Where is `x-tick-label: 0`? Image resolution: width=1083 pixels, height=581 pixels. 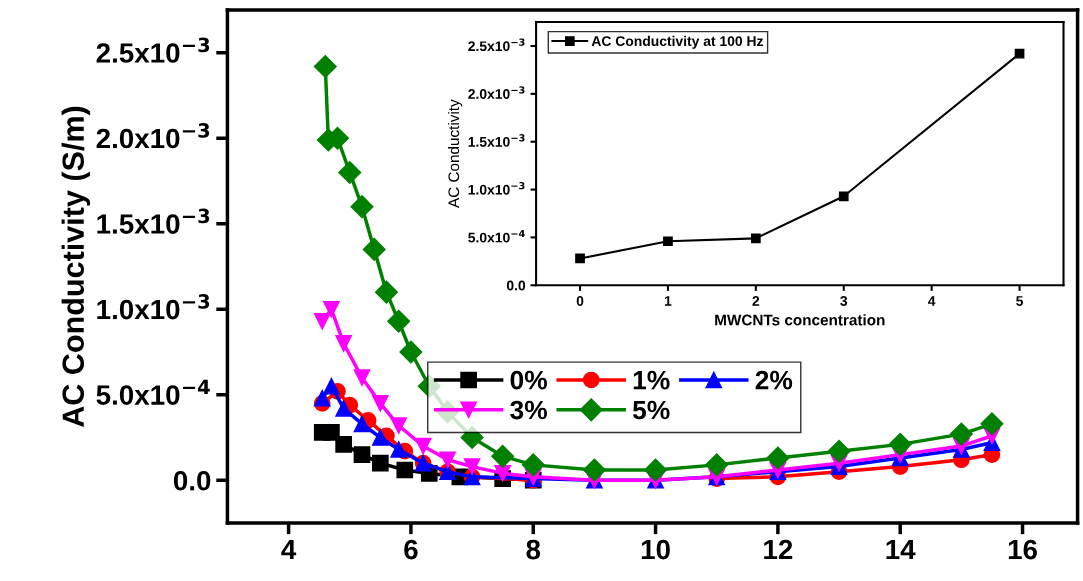
x-tick-label: 0 is located at coordinates (580, 301).